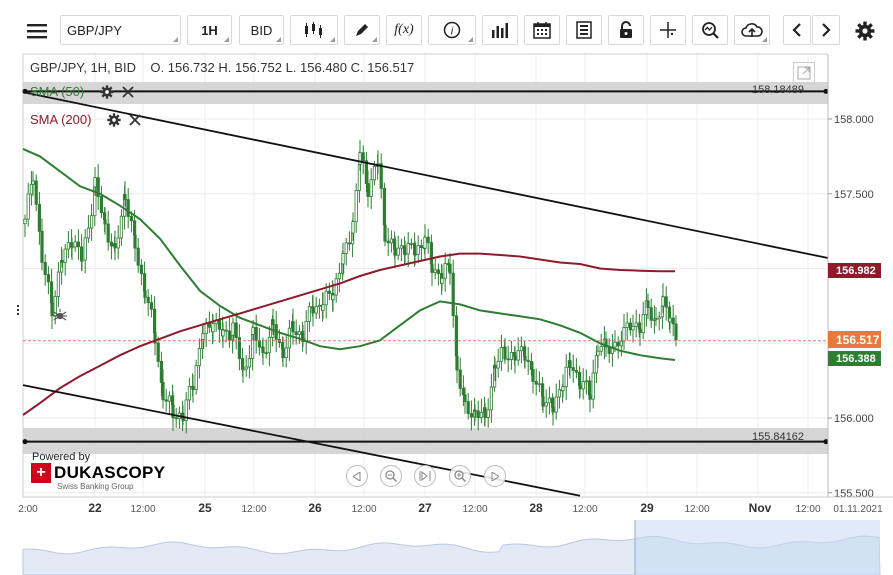  Describe the element at coordinates (455, 547) in the screenshot. I see `navigator-panel` at that location.